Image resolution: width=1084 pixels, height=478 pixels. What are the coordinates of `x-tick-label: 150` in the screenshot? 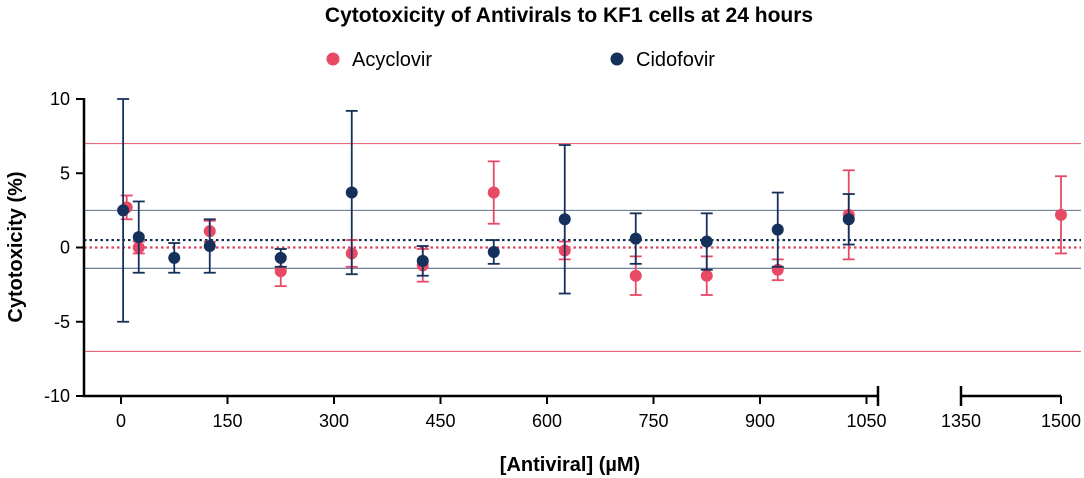 It's located at (227, 421).